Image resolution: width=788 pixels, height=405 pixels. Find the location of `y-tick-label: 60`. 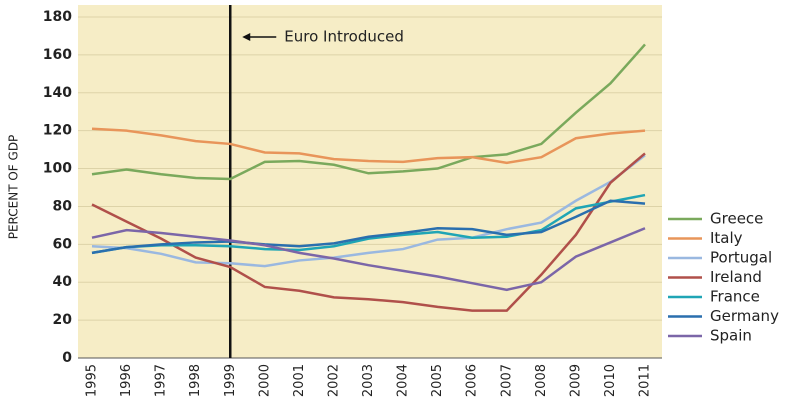

y-tick-label: 60 is located at coordinates (63, 244).